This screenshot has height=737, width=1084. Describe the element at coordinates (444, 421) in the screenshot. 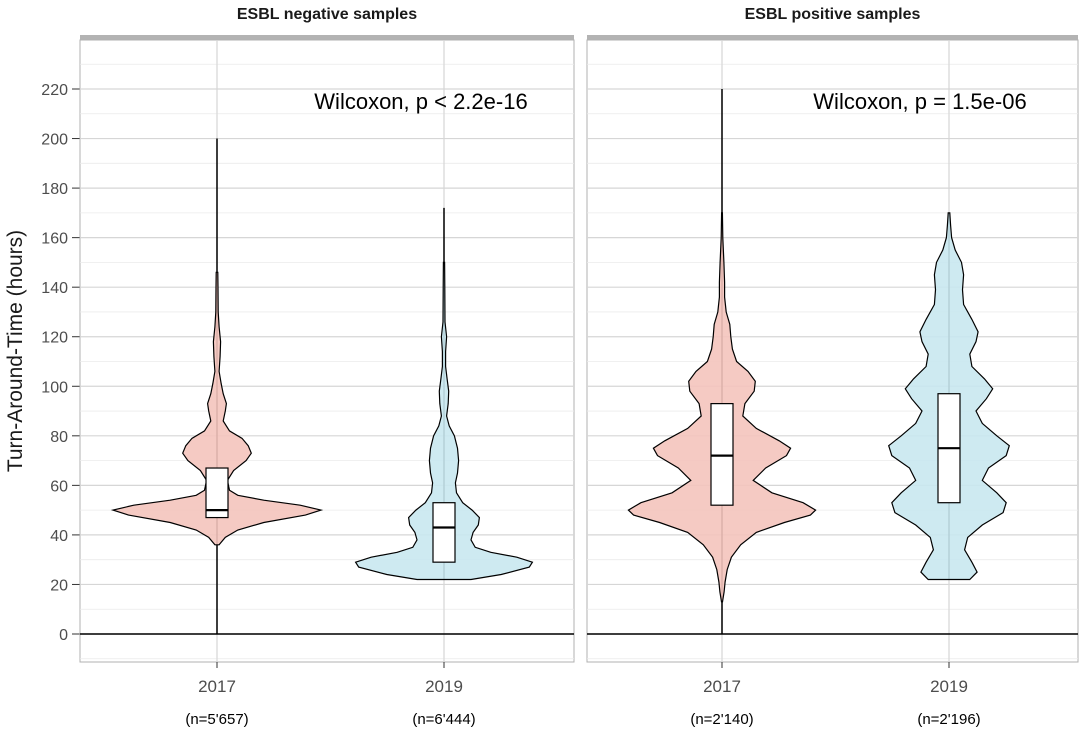

I see `violin-0-2019` at that location.